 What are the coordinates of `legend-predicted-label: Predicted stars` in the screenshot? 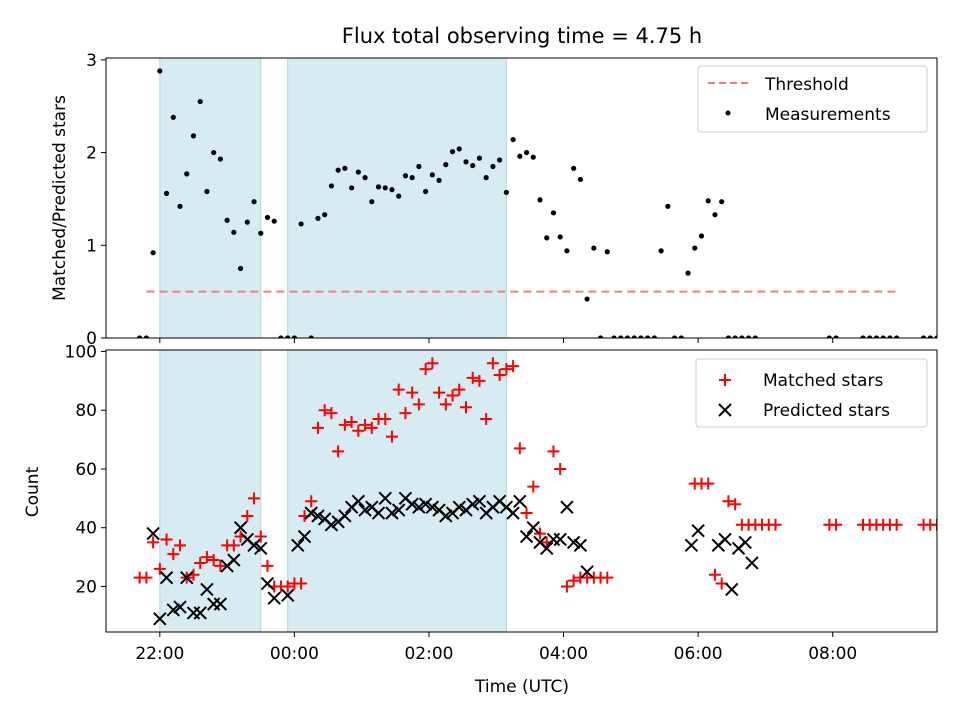 It's located at (826, 411).